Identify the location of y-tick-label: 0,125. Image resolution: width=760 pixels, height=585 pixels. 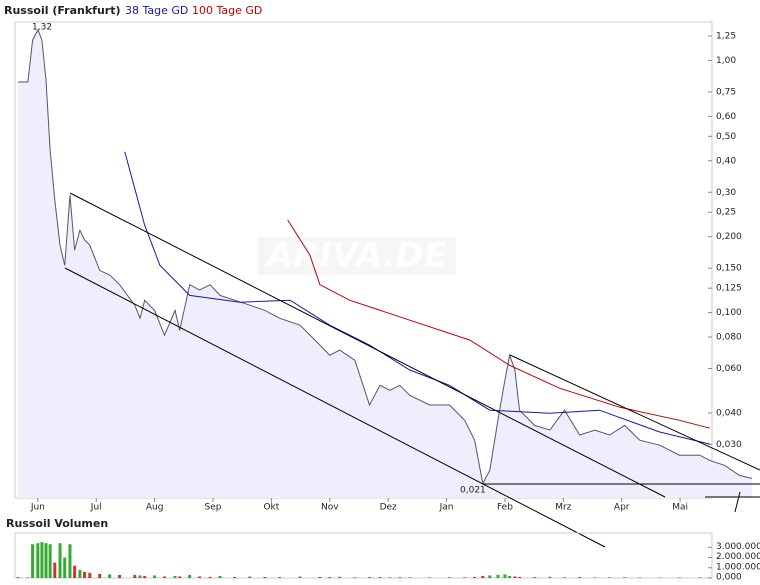
(729, 289).